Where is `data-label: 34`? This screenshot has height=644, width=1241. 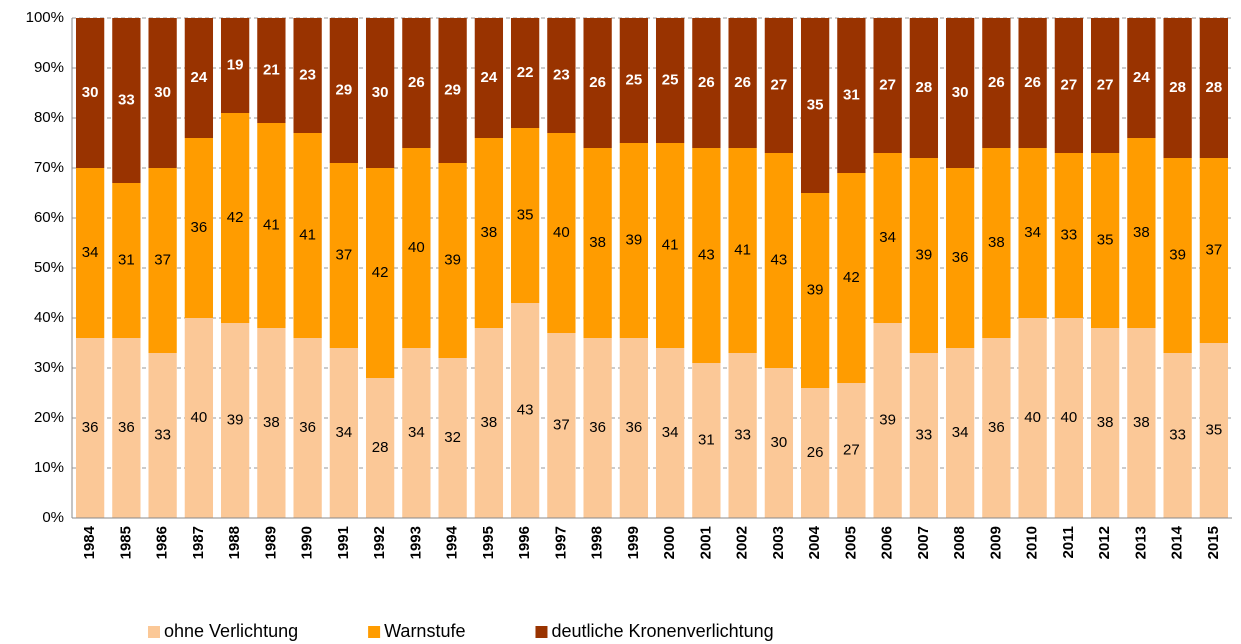
data-label: 34 is located at coordinates (416, 432).